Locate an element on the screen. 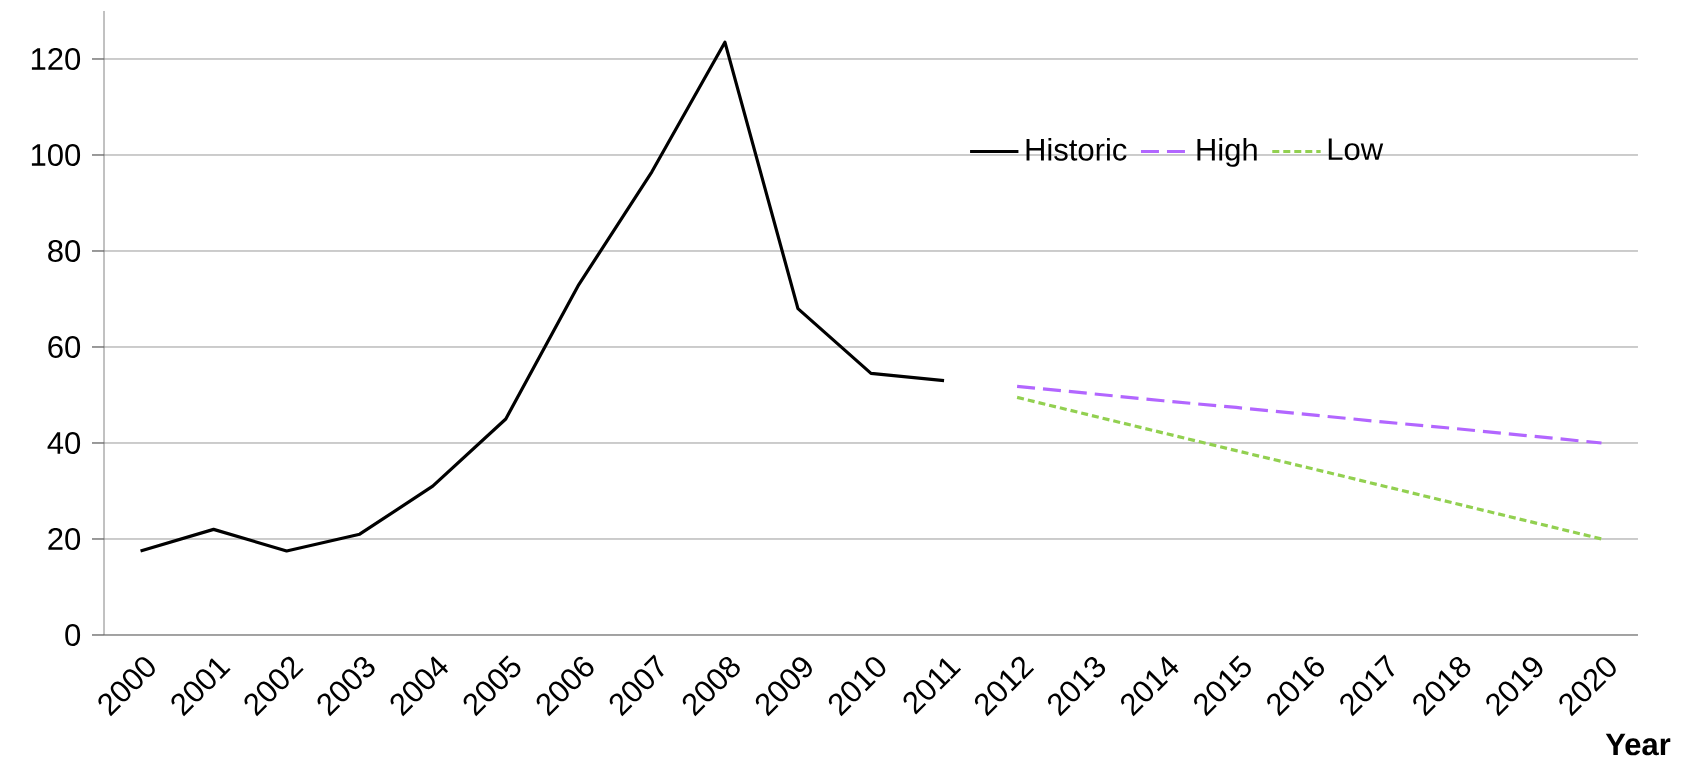  legend-label: High is located at coordinates (1227, 152).